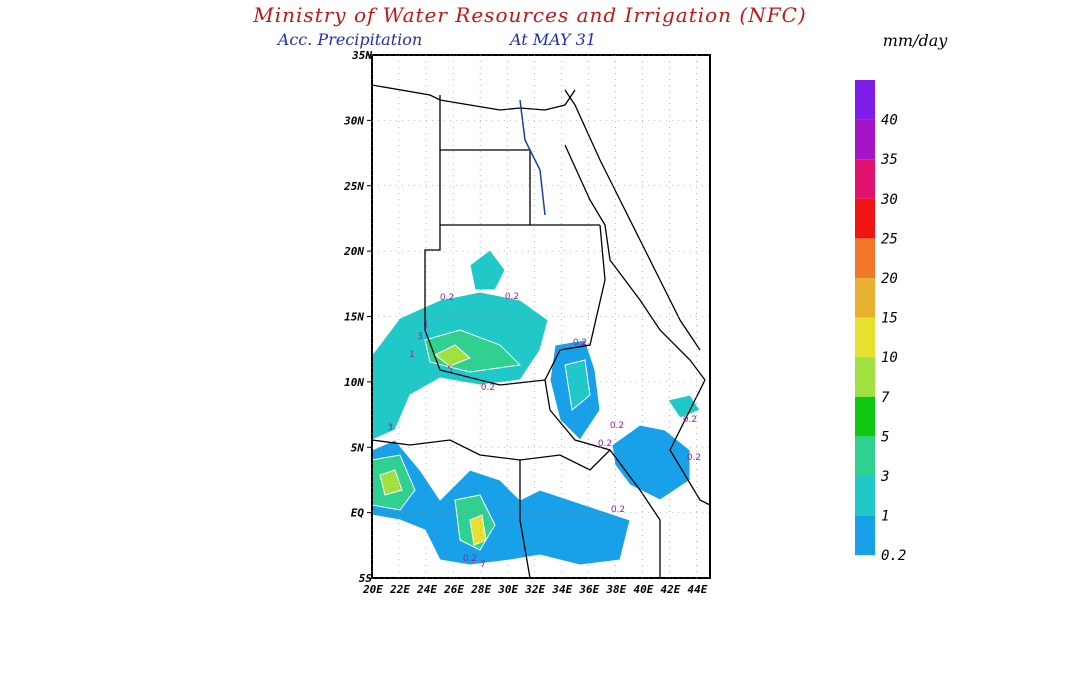 The image size is (1080, 675). What do you see at coordinates (426, 589) in the screenshot?
I see `lon-label: 24E` at bounding box center [426, 589].